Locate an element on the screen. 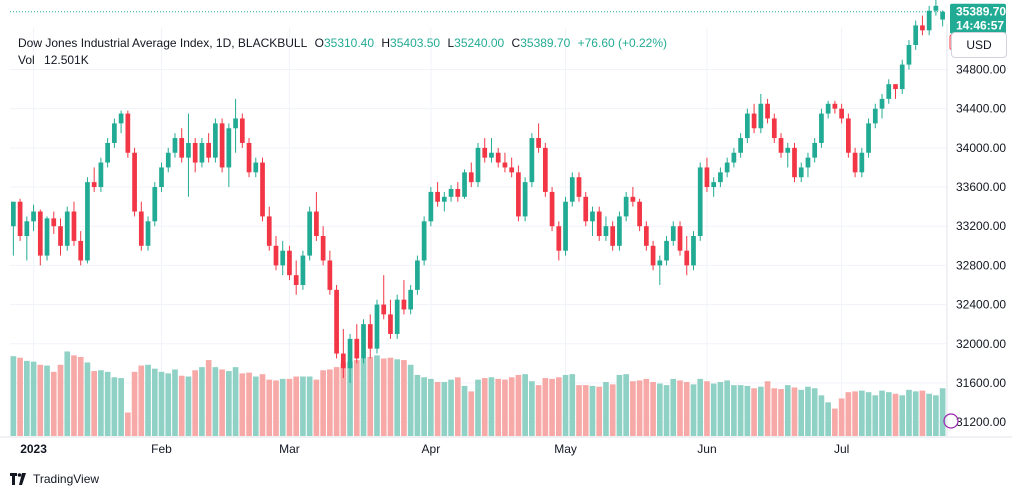  vol-value: 12.501K is located at coordinates (66, 60).